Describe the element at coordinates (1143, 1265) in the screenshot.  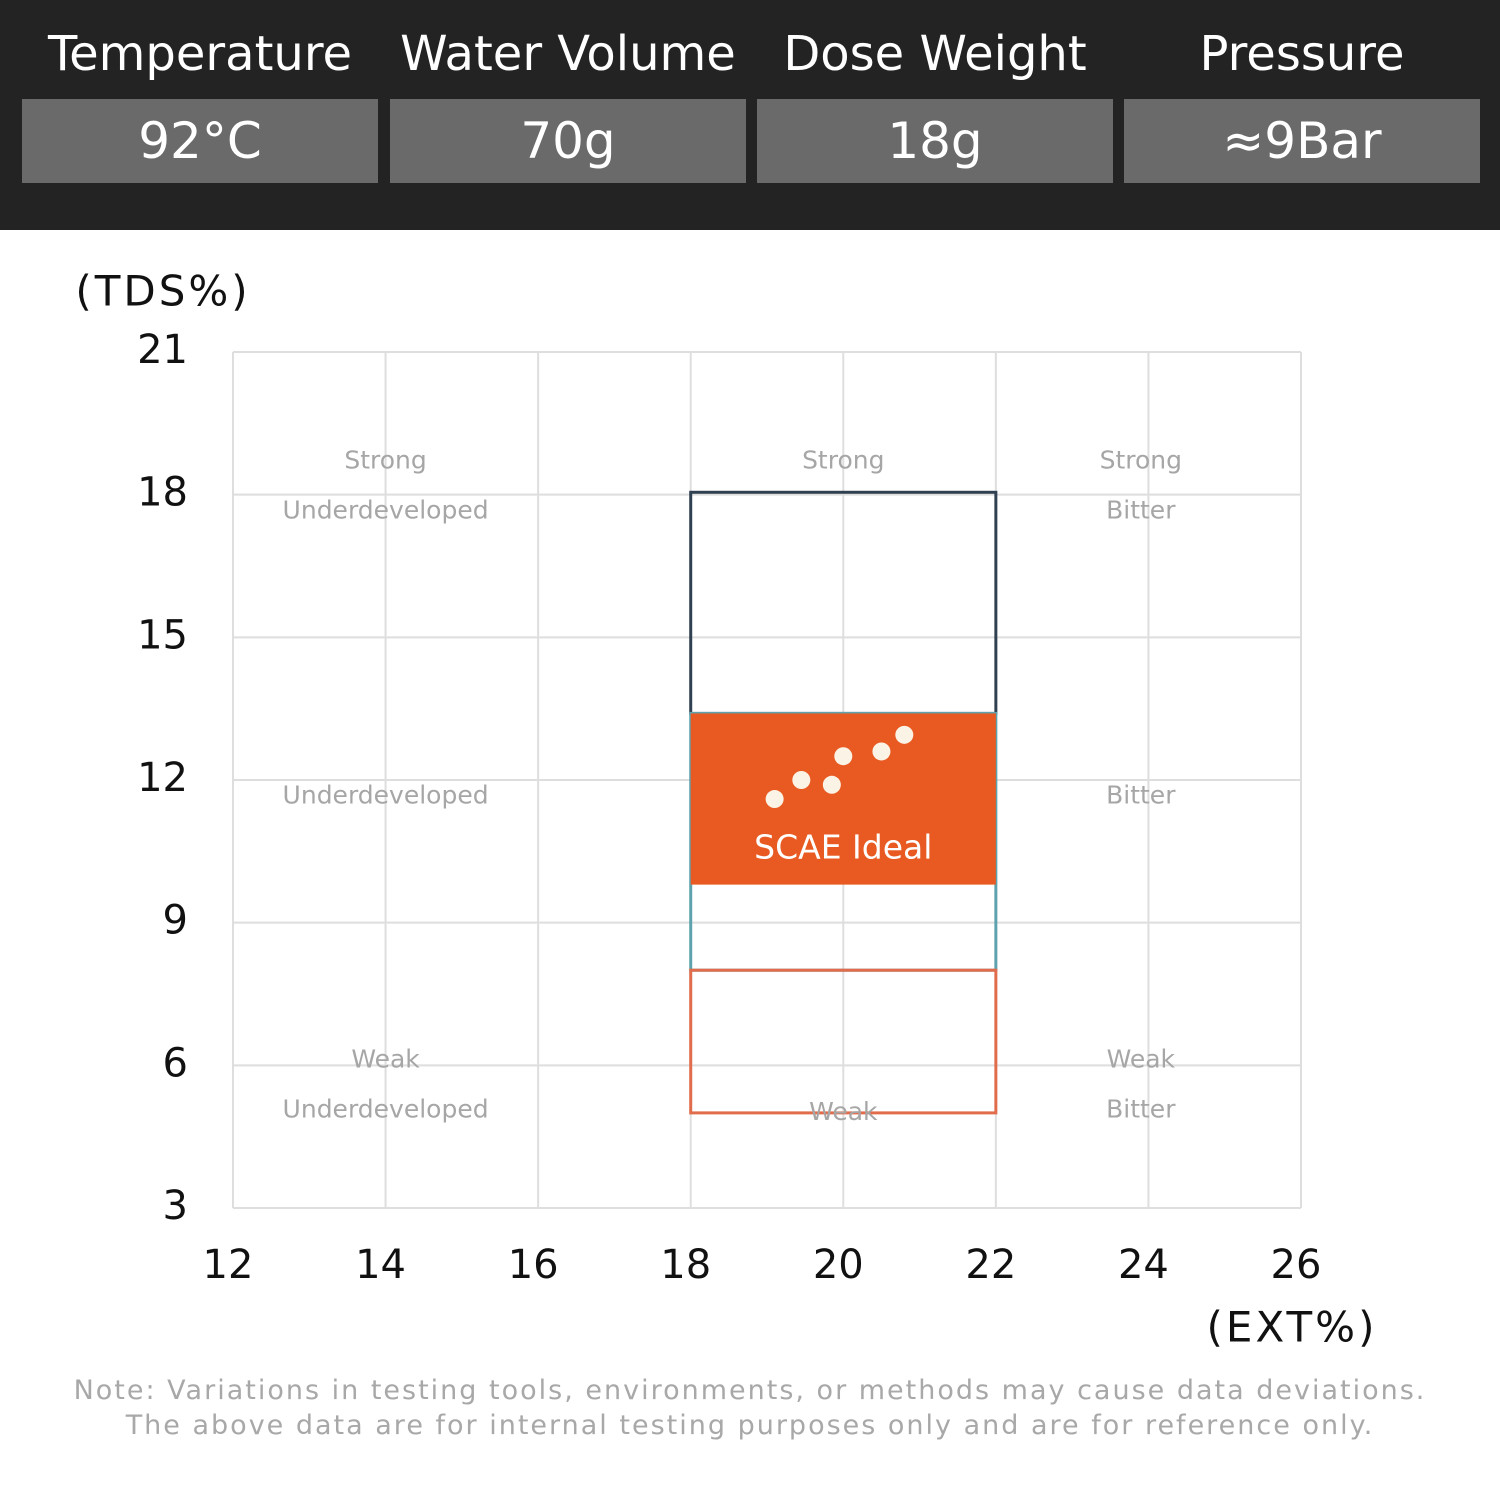
I see `x-tick-label: 24` at that location.